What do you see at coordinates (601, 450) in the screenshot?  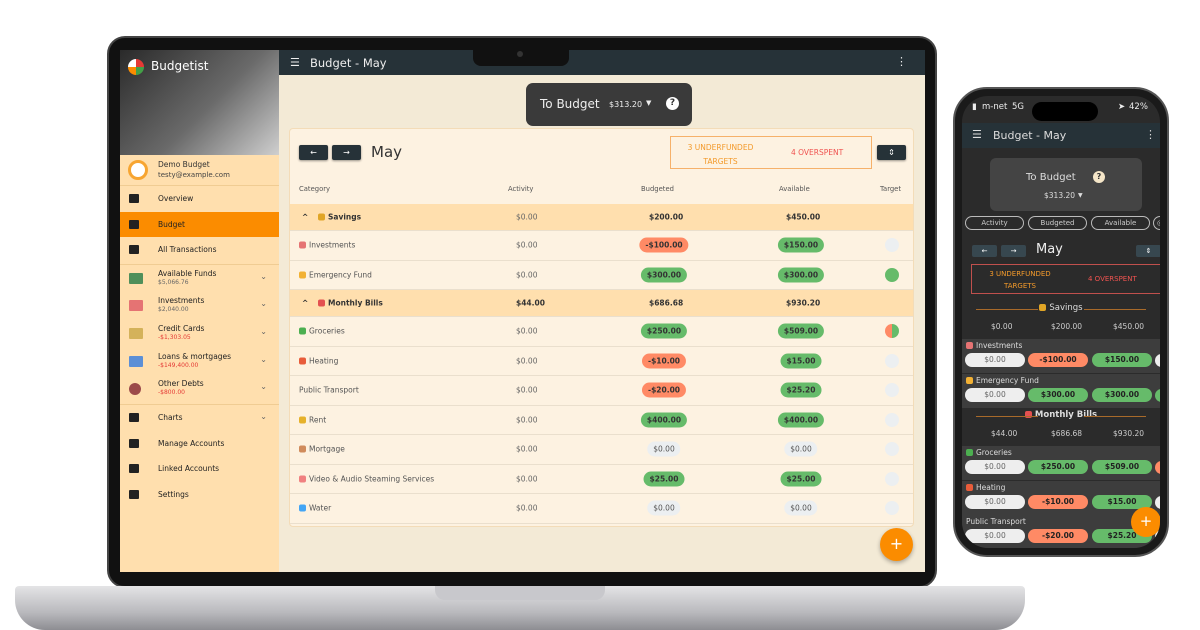 I see `category-row: Mortgage $0.00 $0.00 $0.00` at bounding box center [601, 450].